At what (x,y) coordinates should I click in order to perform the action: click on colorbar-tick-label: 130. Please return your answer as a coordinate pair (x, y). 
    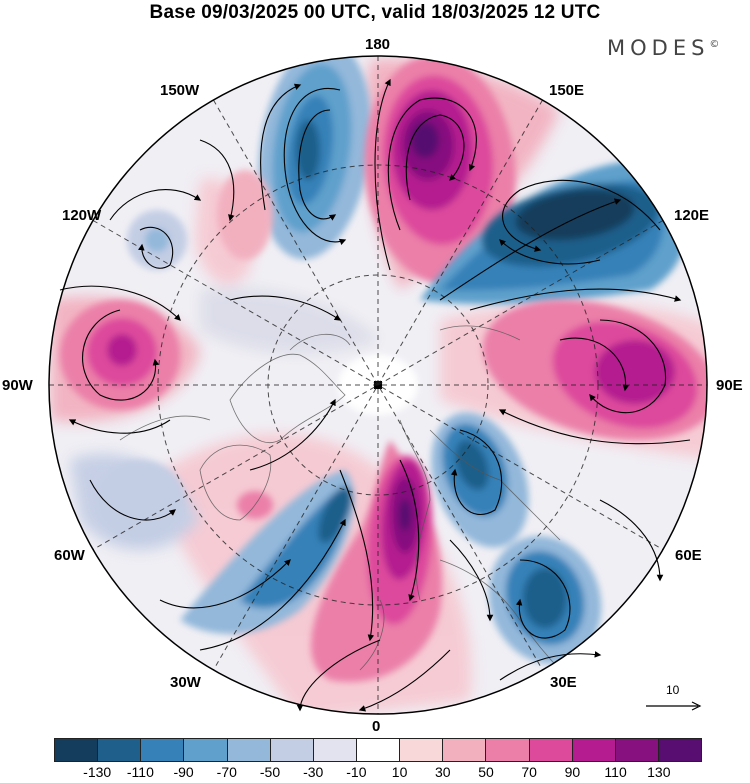
    Looking at the image, I should click on (659, 772).